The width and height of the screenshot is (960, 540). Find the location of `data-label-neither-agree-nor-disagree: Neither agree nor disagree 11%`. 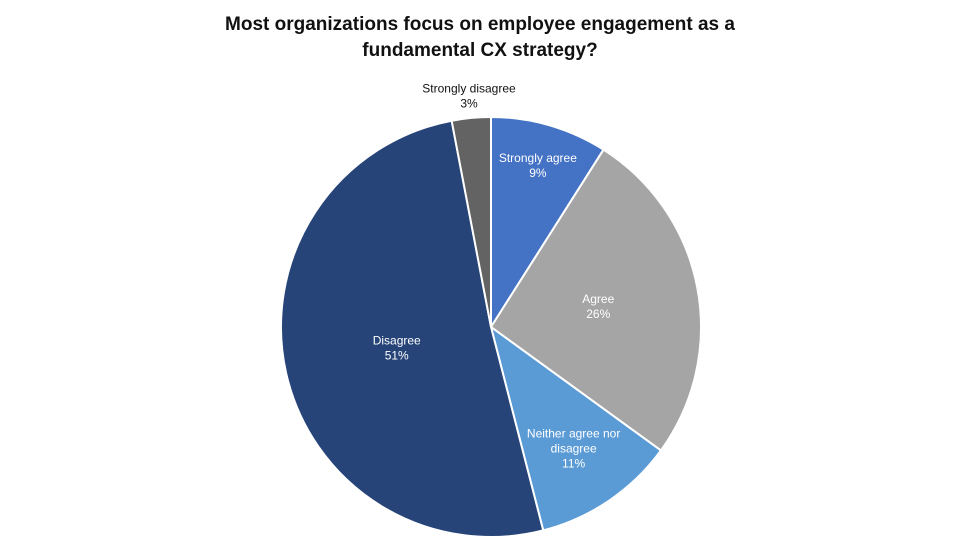

data-label-neither-agree-nor-disagree: Neither agree nor disagree 11% is located at coordinates (573, 449).